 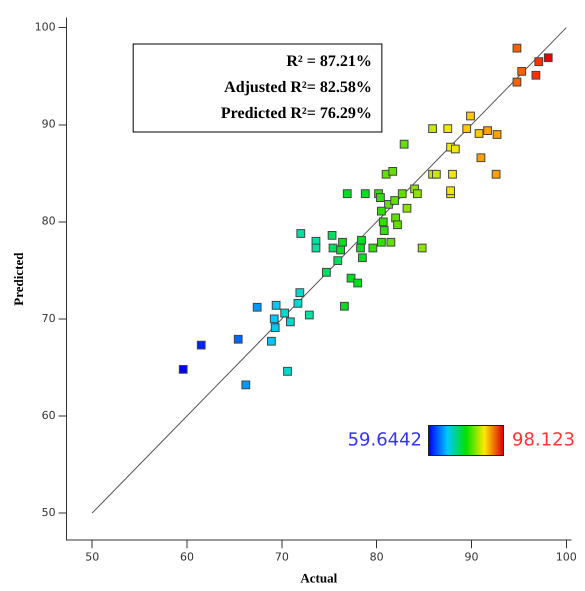 What do you see at coordinates (377, 557) in the screenshot?
I see `x-tick-label: 80` at bounding box center [377, 557].